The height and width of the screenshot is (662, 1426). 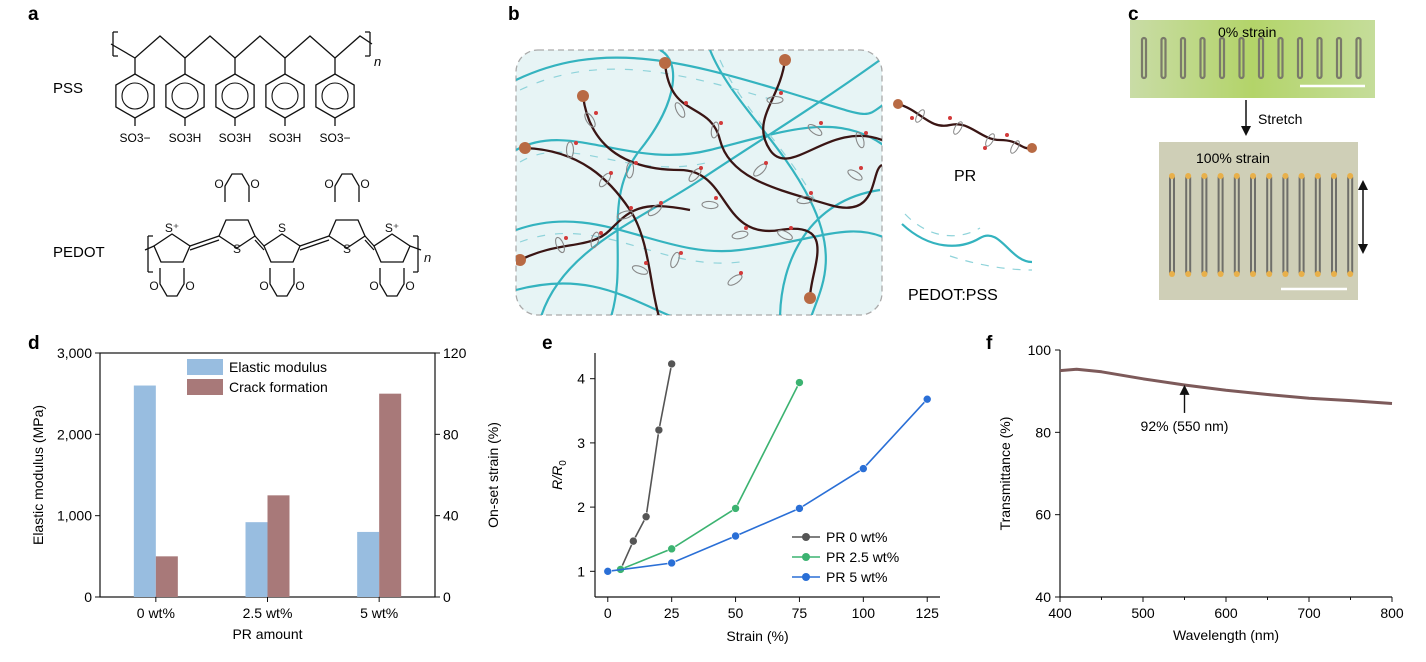 I want to click on x-tick-label: 100, so click(x=864, y=613).